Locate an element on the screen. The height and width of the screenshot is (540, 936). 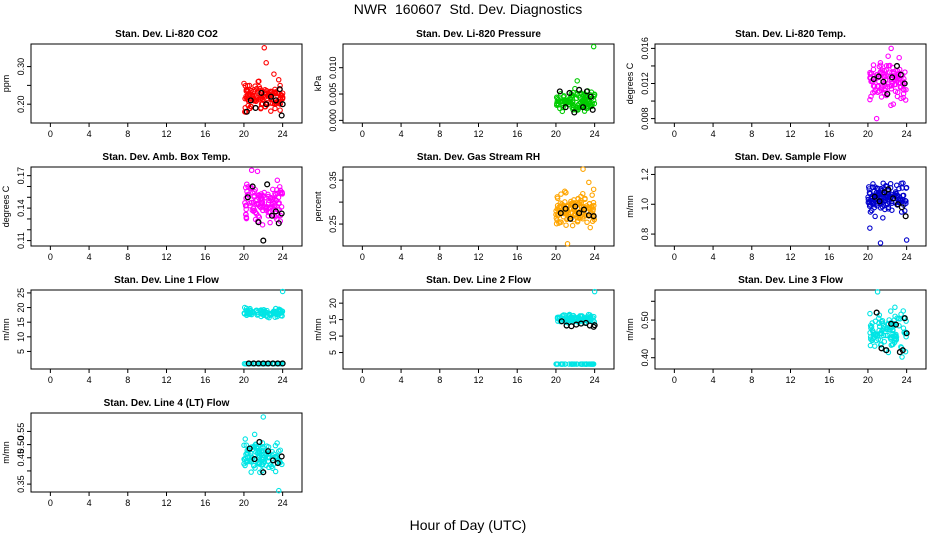
panel-title: Stan. Dev. Line 3 Flow is located at coordinates (790, 280).